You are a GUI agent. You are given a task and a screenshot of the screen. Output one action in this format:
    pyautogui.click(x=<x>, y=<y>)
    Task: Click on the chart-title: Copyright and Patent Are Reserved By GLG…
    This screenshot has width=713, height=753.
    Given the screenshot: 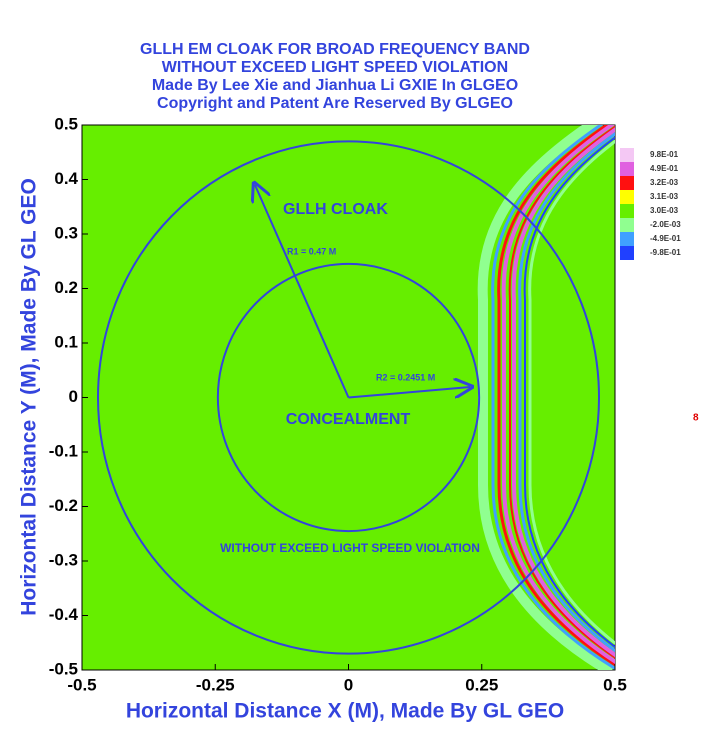 What is the action you would take?
    pyautogui.click(x=335, y=103)
    